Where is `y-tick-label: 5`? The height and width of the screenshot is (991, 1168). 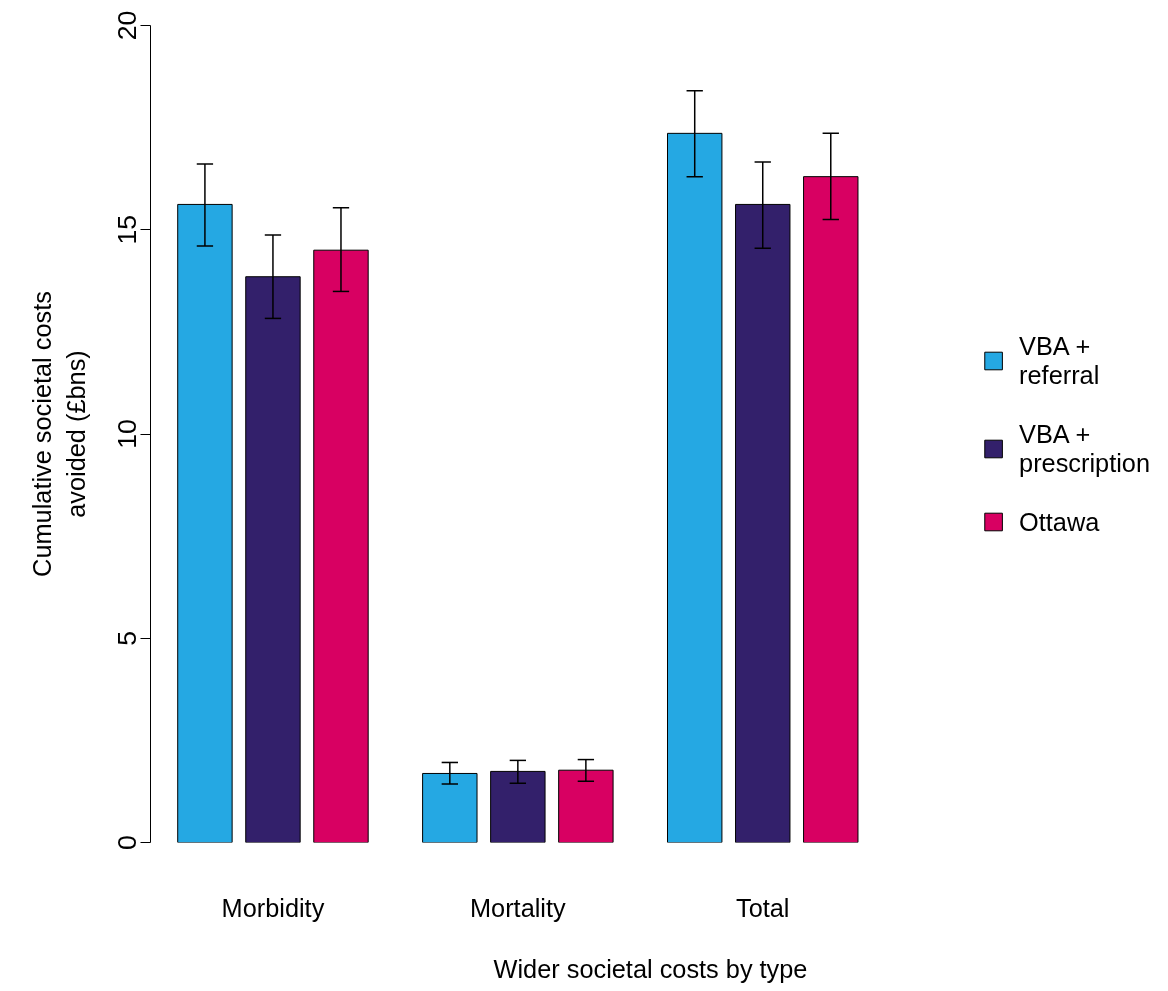 y-tick-label: 5 is located at coordinates (126, 638).